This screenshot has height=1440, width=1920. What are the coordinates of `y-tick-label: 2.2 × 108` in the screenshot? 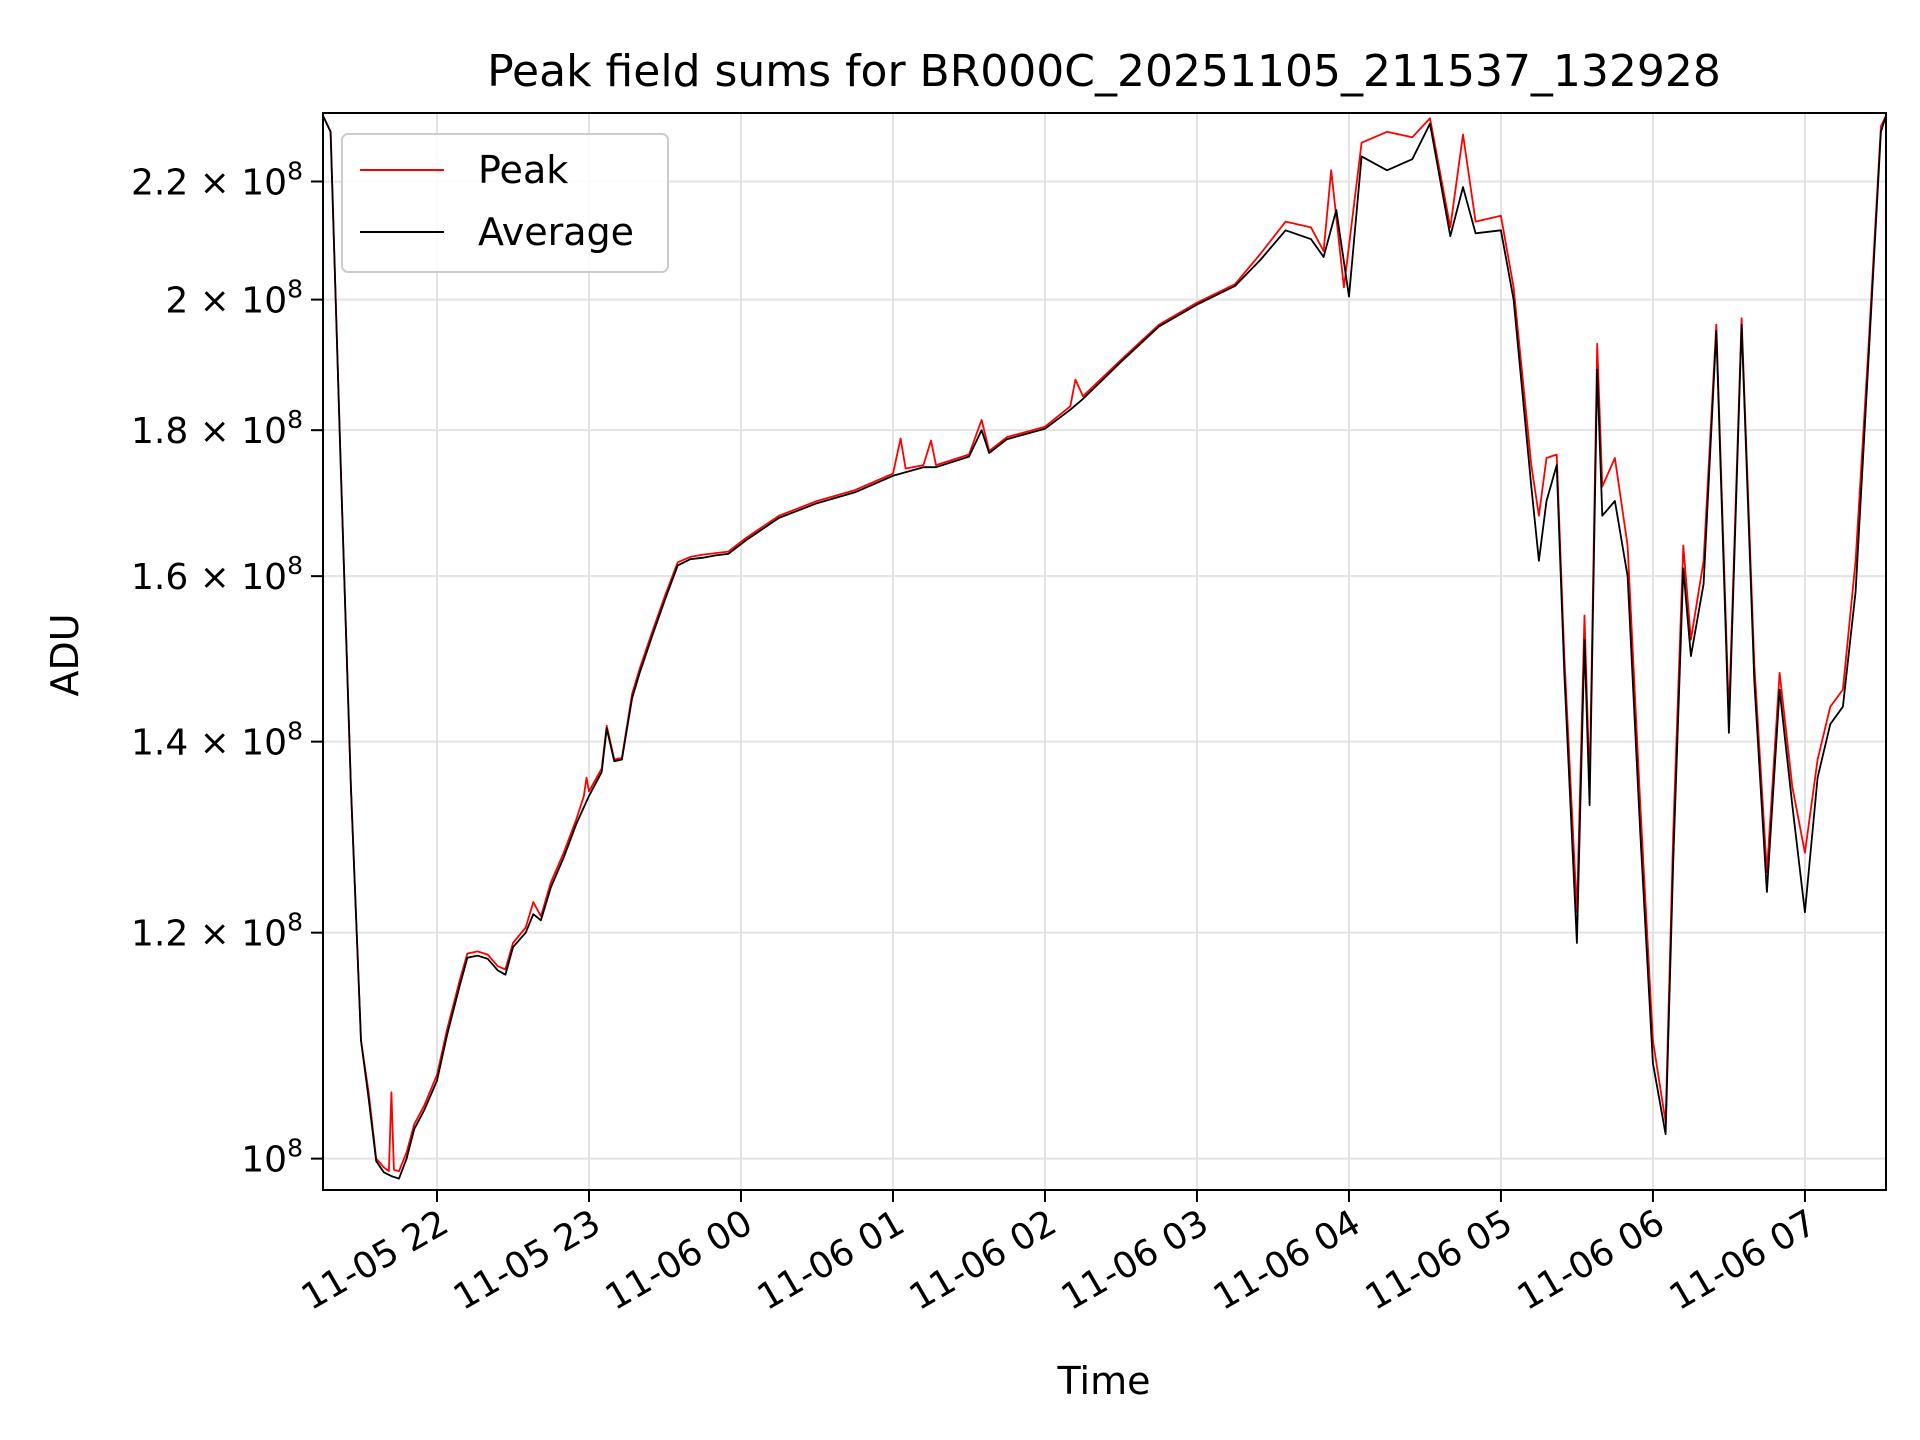 It's located at (217, 179).